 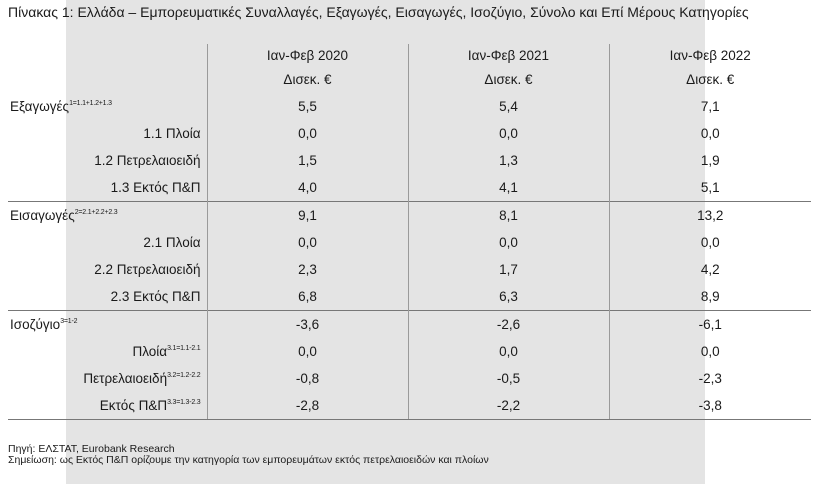 I want to click on row-label: Εκτός Π&Π3.3=1.3-2.3, so click(x=107, y=406).